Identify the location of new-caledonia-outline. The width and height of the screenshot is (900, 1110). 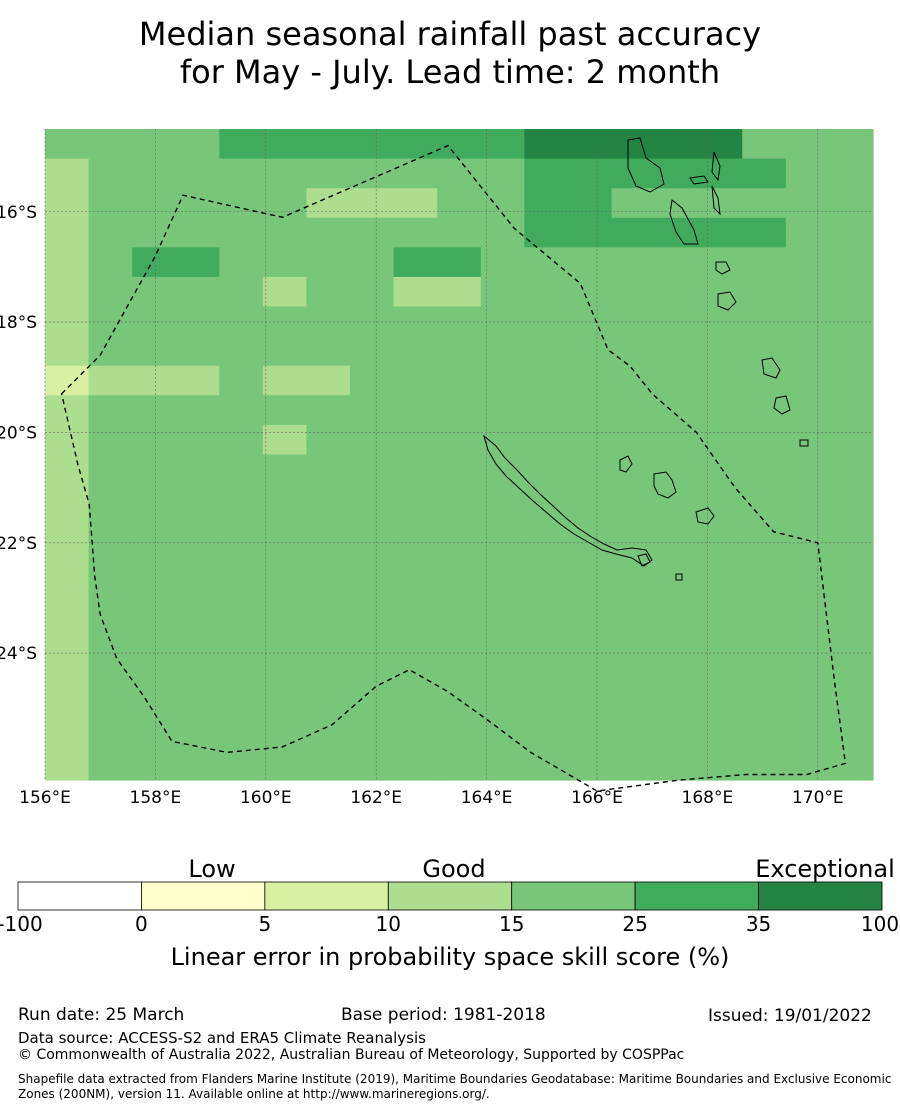
(568, 500).